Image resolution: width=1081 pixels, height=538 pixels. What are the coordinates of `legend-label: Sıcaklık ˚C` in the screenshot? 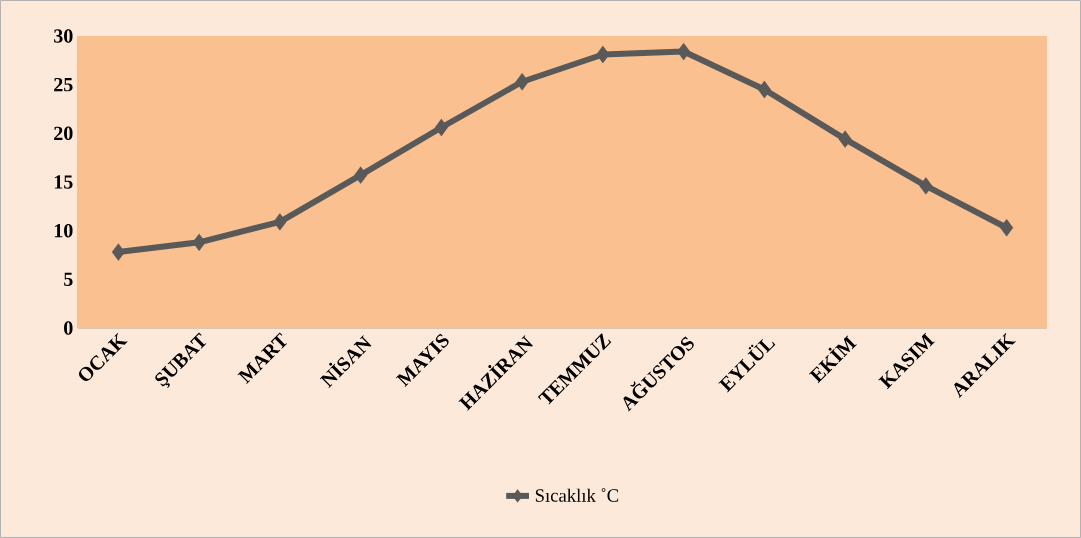 It's located at (577, 495).